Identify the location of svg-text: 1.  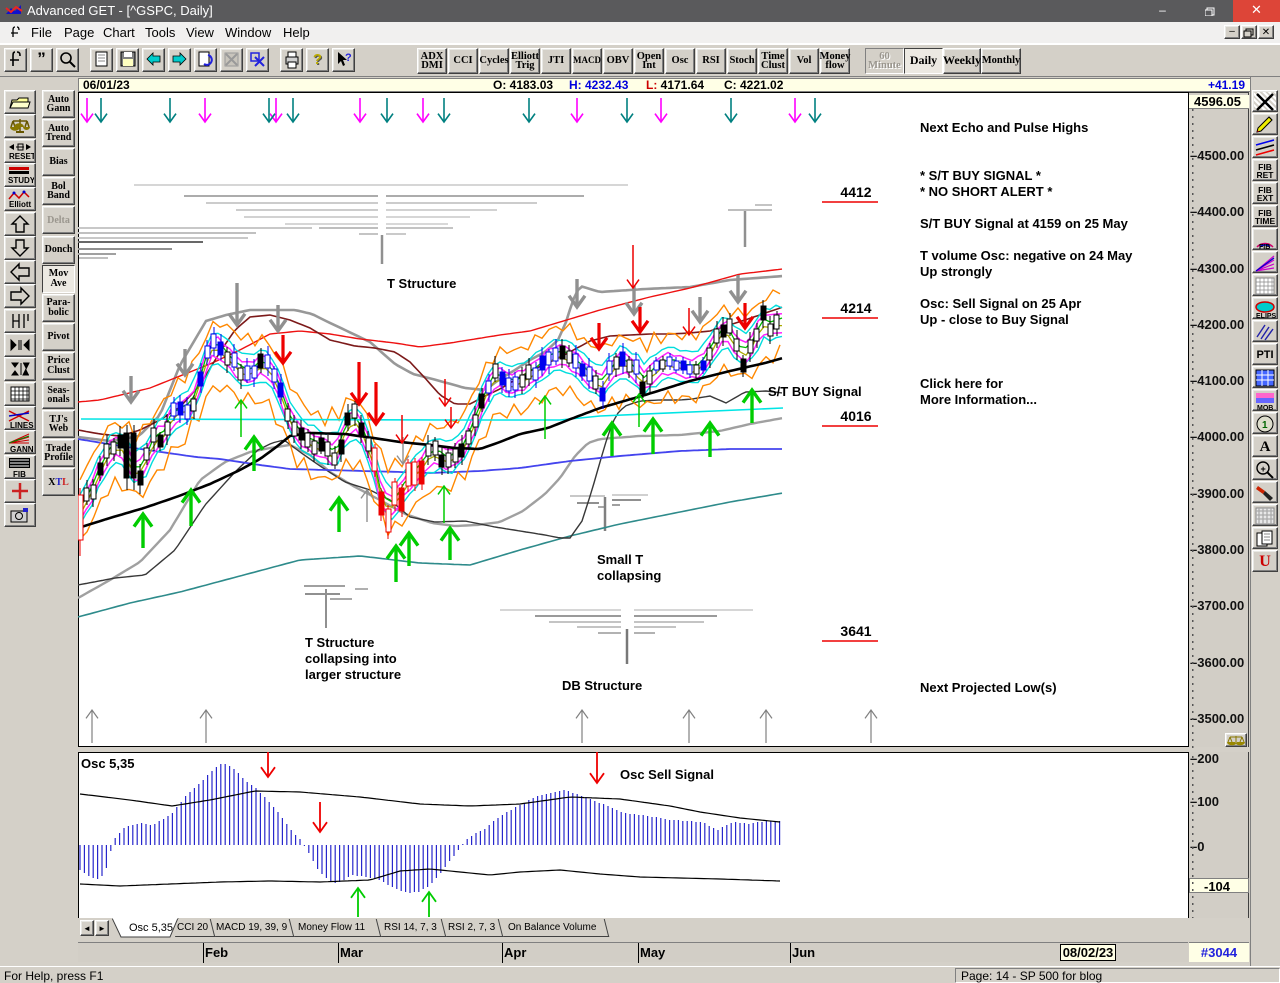
(1265, 425).